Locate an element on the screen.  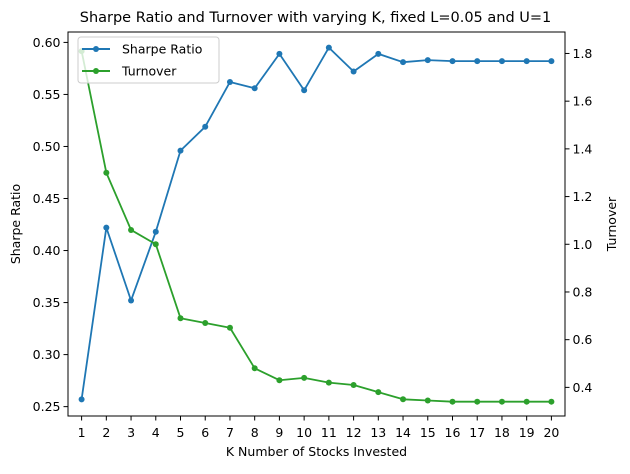
y-tick-label: 0.35 is located at coordinates (47, 302).